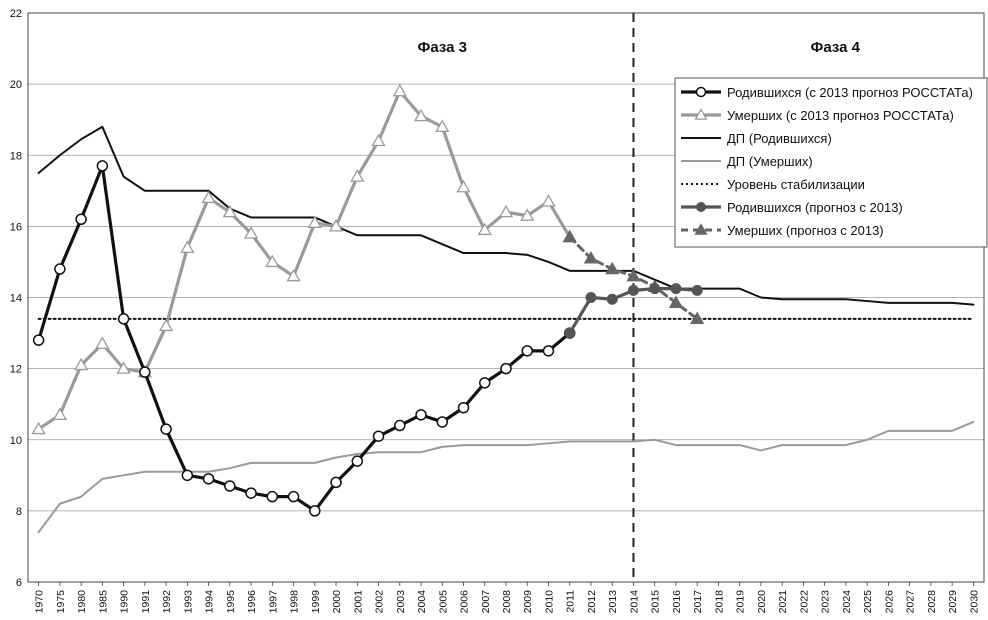  Describe the element at coordinates (486, 602) in the screenshot. I see `x-tick-label: 2007` at that location.